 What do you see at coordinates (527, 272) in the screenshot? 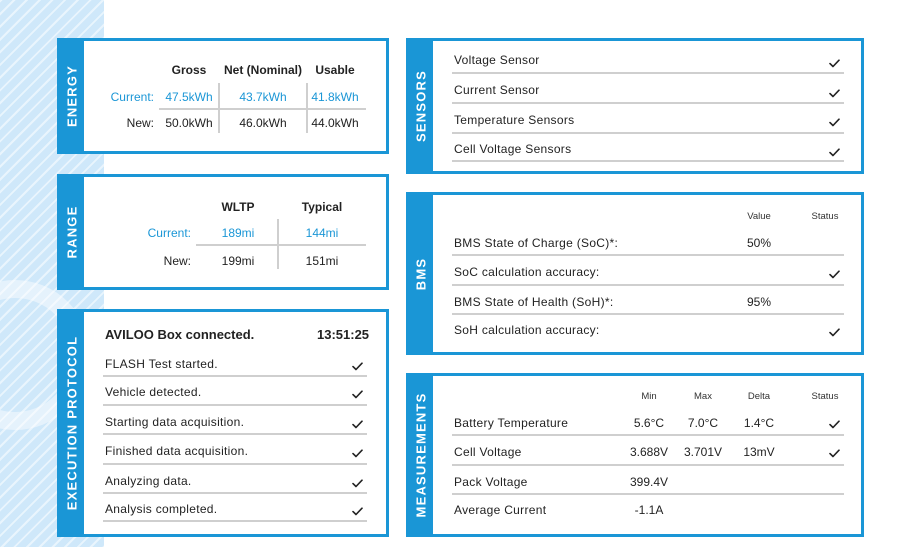
I see `bms-row-label: SoC calculation accuracy:` at bounding box center [527, 272].